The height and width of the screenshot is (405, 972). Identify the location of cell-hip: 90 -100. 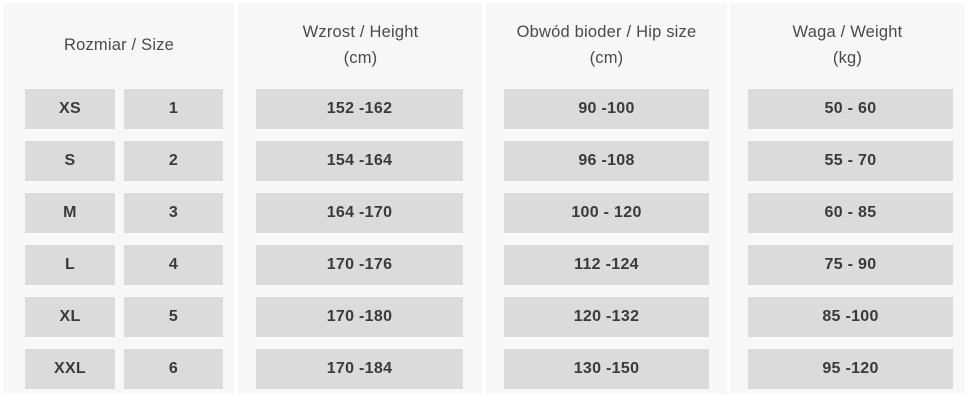
(606, 109).